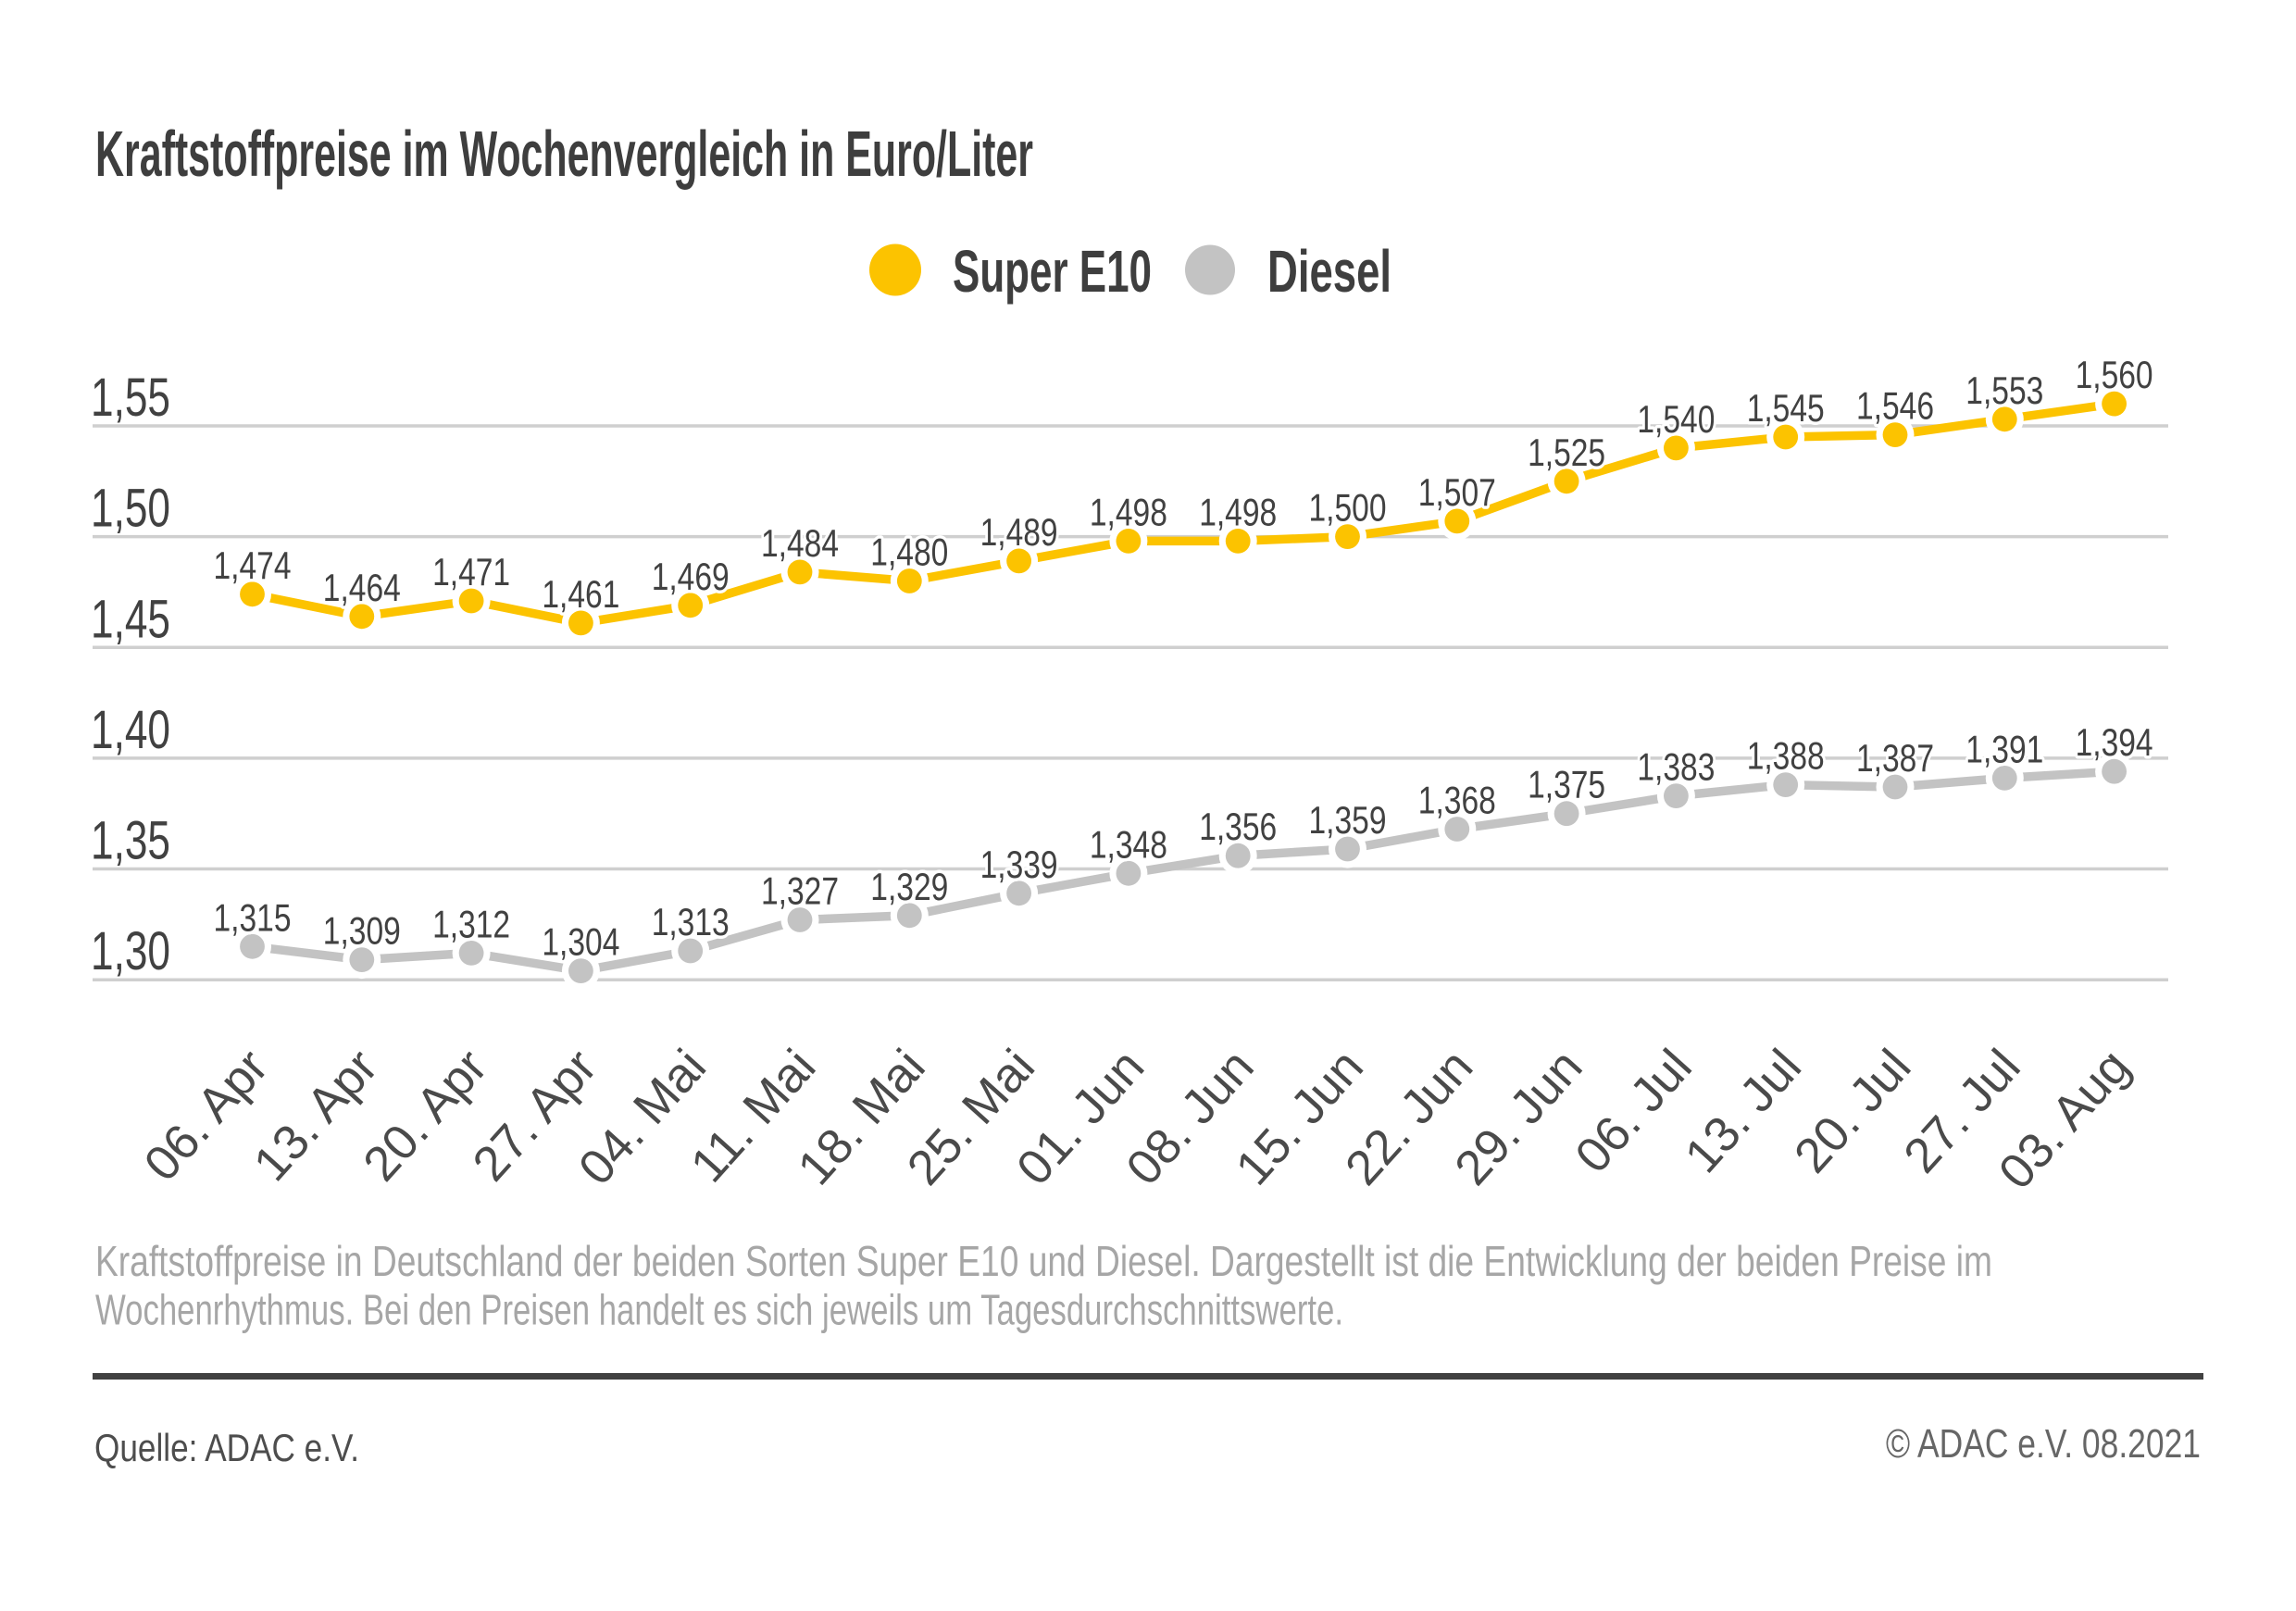 This screenshot has width=2296, height=1611. Describe the element at coordinates (1786, 756) in the screenshot. I see `svg-text: 1,388` at that location.